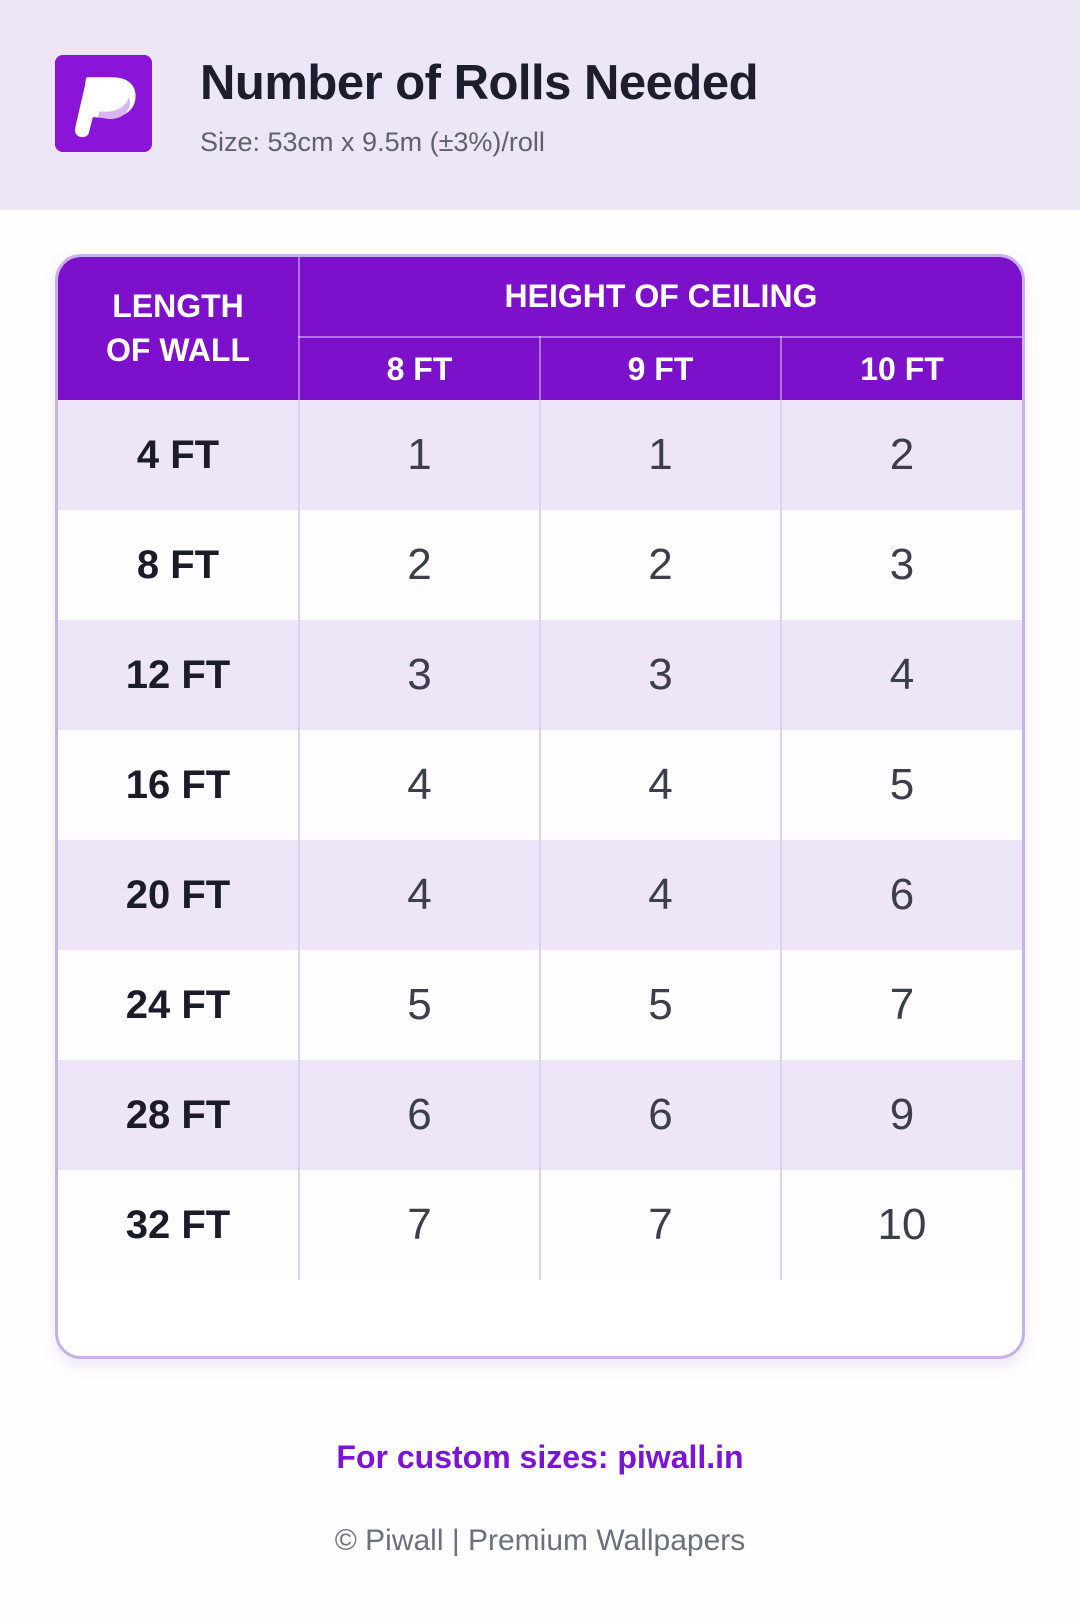 This screenshot has height=1620, width=1080. What do you see at coordinates (178, 455) in the screenshot?
I see `wall-length-label: 4 FT` at bounding box center [178, 455].